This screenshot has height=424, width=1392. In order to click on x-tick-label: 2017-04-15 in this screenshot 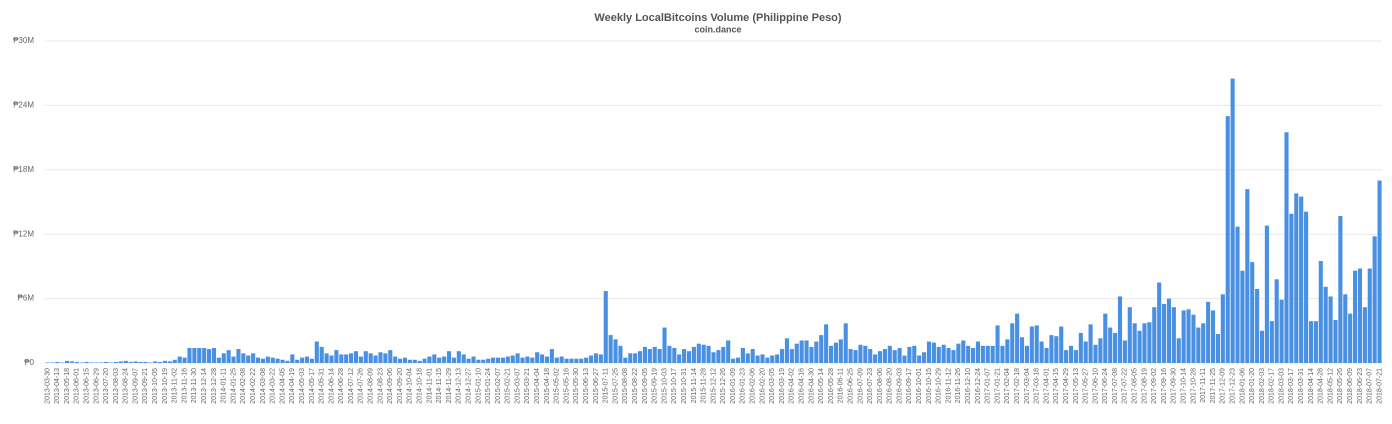, I will do `click(1056, 386)`.